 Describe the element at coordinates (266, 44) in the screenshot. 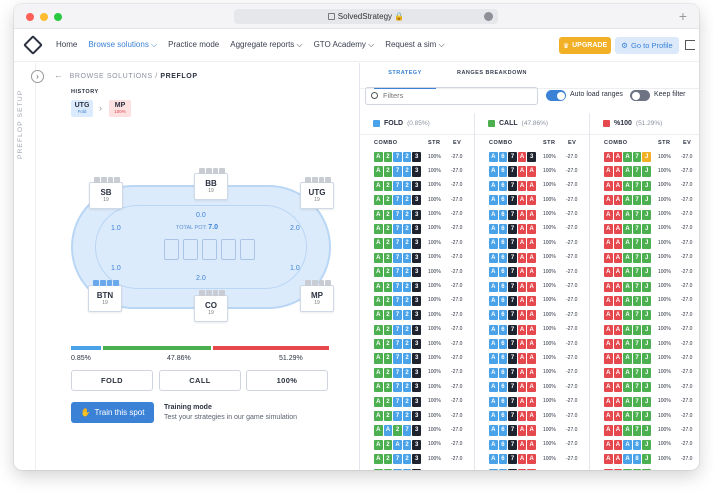

I see `nav-item-3: Aggregate reports ⌵` at that location.